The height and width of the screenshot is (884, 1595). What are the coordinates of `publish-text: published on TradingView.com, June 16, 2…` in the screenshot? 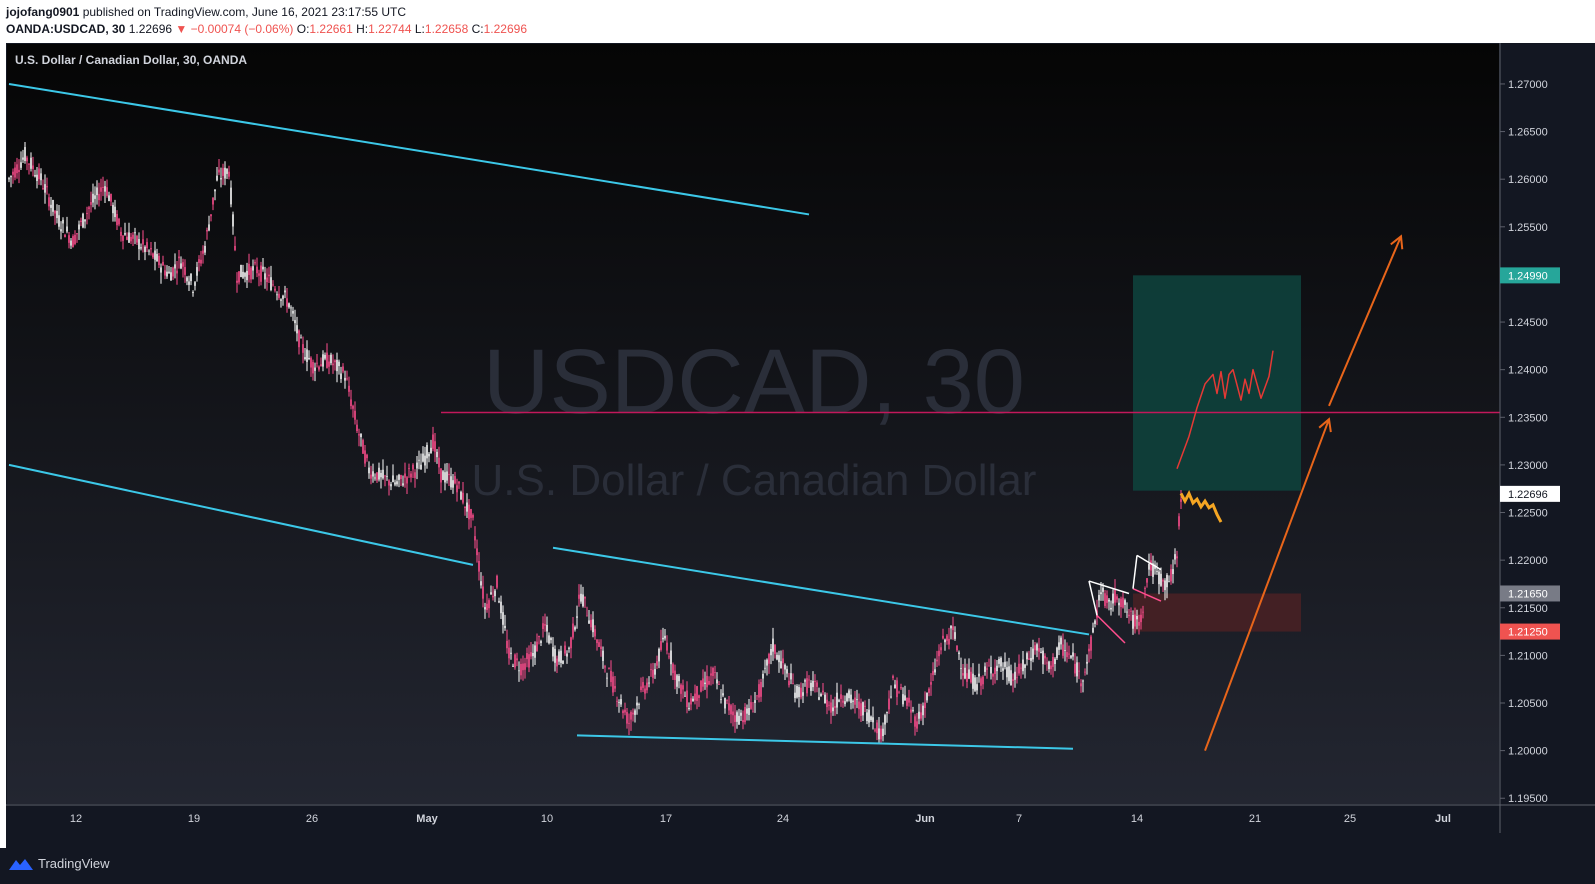 It's located at (244, 12).